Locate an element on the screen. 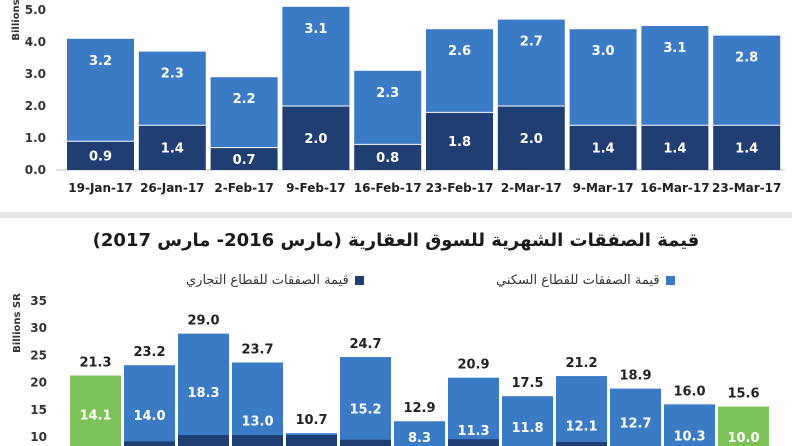  x-tick-label: 19-Jan-17 is located at coordinates (100, 188).